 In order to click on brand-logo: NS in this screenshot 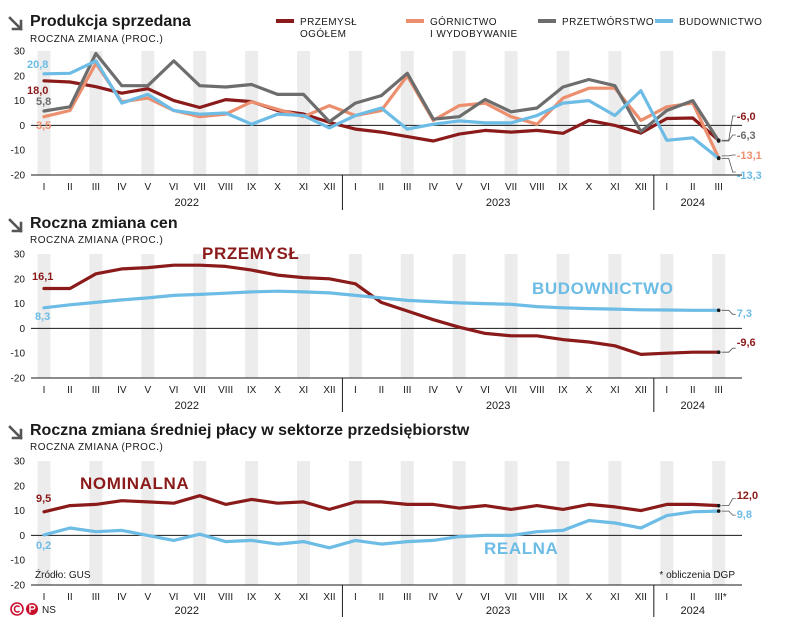, I will do `click(33, 609)`.